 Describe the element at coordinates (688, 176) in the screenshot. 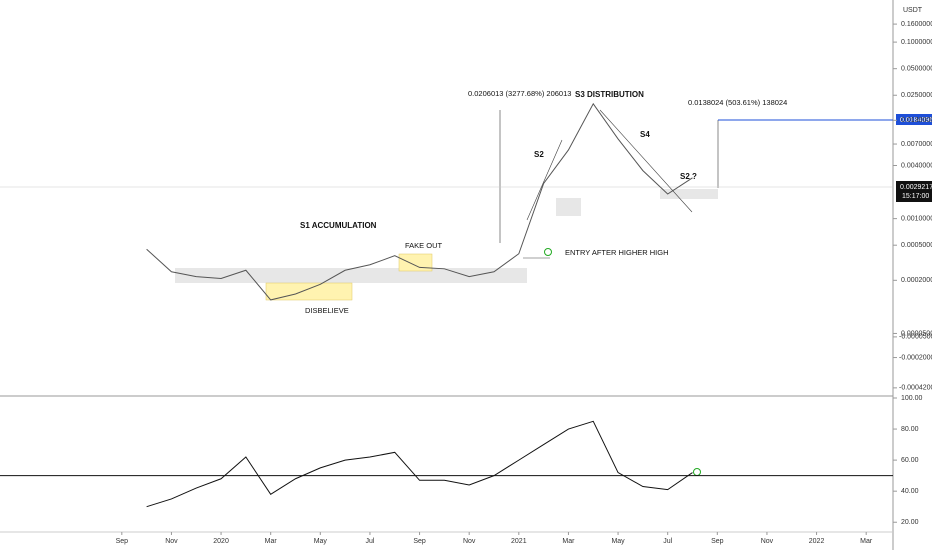

I see `annotation: S2 ?` at that location.